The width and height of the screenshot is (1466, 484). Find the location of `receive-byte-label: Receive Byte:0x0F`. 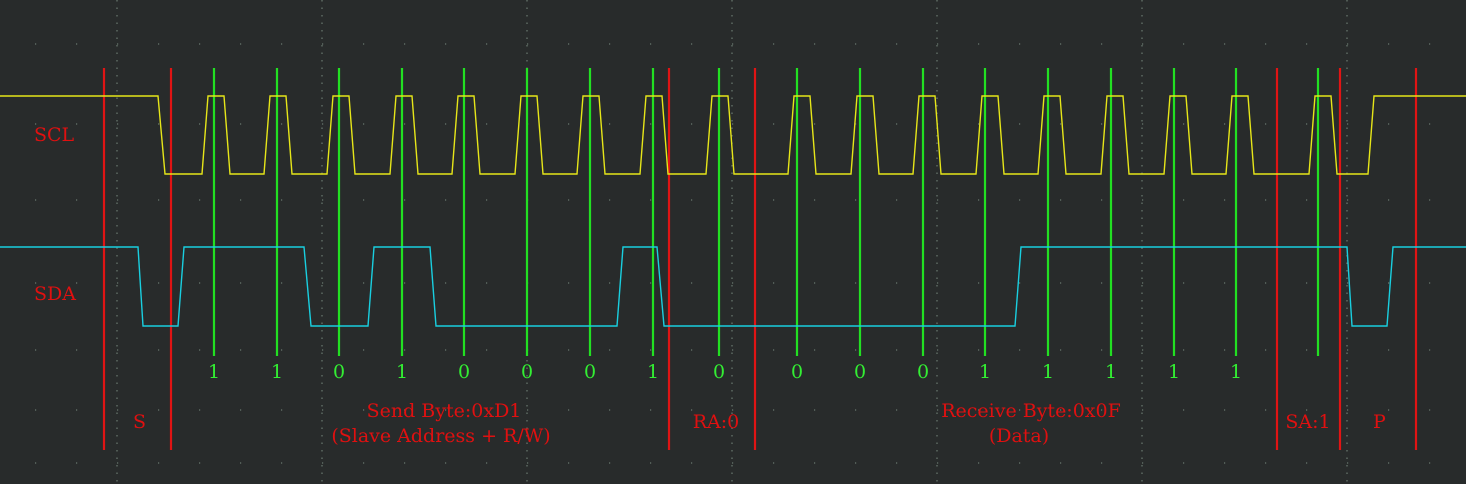

receive-byte-label: Receive Byte:0x0F is located at coordinates (1031, 411).